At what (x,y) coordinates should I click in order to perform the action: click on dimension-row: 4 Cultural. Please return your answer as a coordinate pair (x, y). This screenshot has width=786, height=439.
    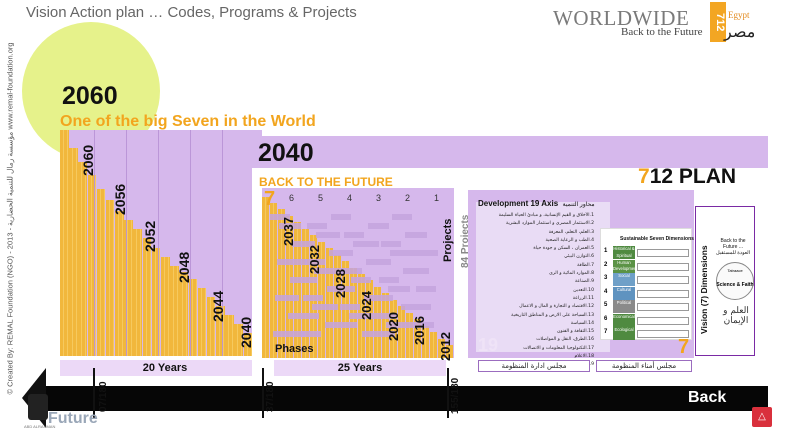
    Looking at the image, I should click on (647, 293).